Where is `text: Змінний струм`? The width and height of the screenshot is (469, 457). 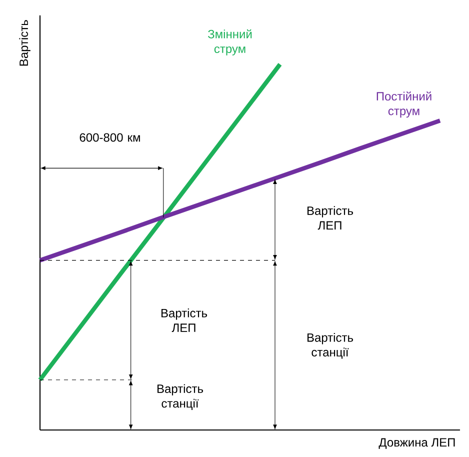
text: Змінний струм is located at coordinates (230, 42).